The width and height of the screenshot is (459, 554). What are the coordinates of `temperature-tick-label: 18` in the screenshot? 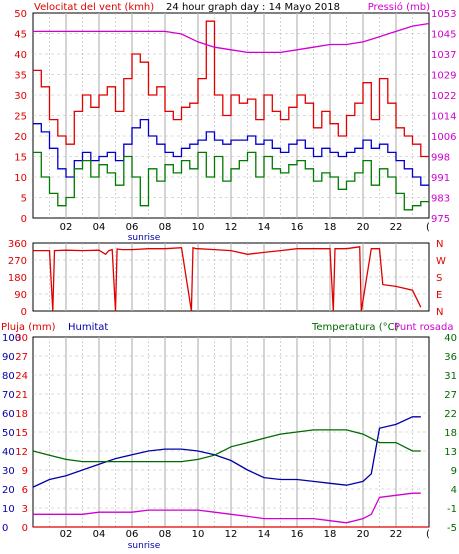 It's located at (450, 433).